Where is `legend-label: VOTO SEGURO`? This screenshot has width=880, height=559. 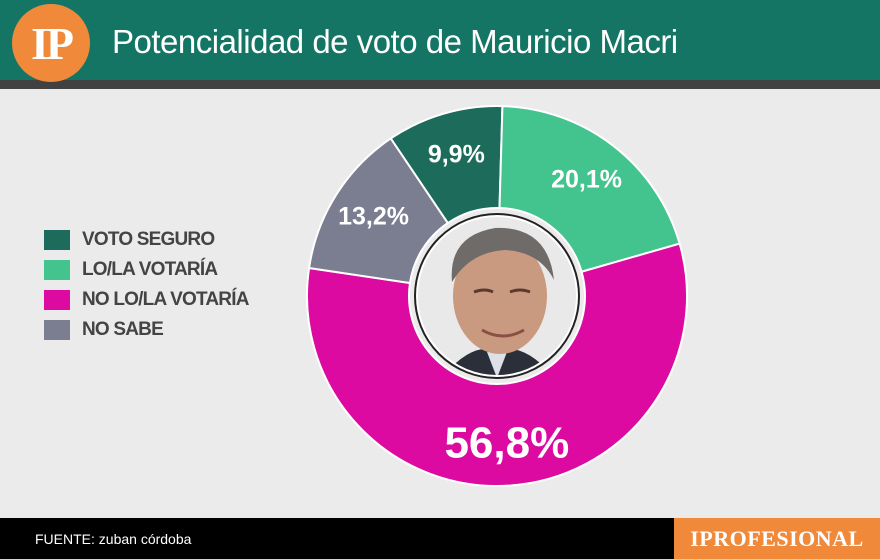 legend-label: VOTO SEGURO is located at coordinates (148, 239).